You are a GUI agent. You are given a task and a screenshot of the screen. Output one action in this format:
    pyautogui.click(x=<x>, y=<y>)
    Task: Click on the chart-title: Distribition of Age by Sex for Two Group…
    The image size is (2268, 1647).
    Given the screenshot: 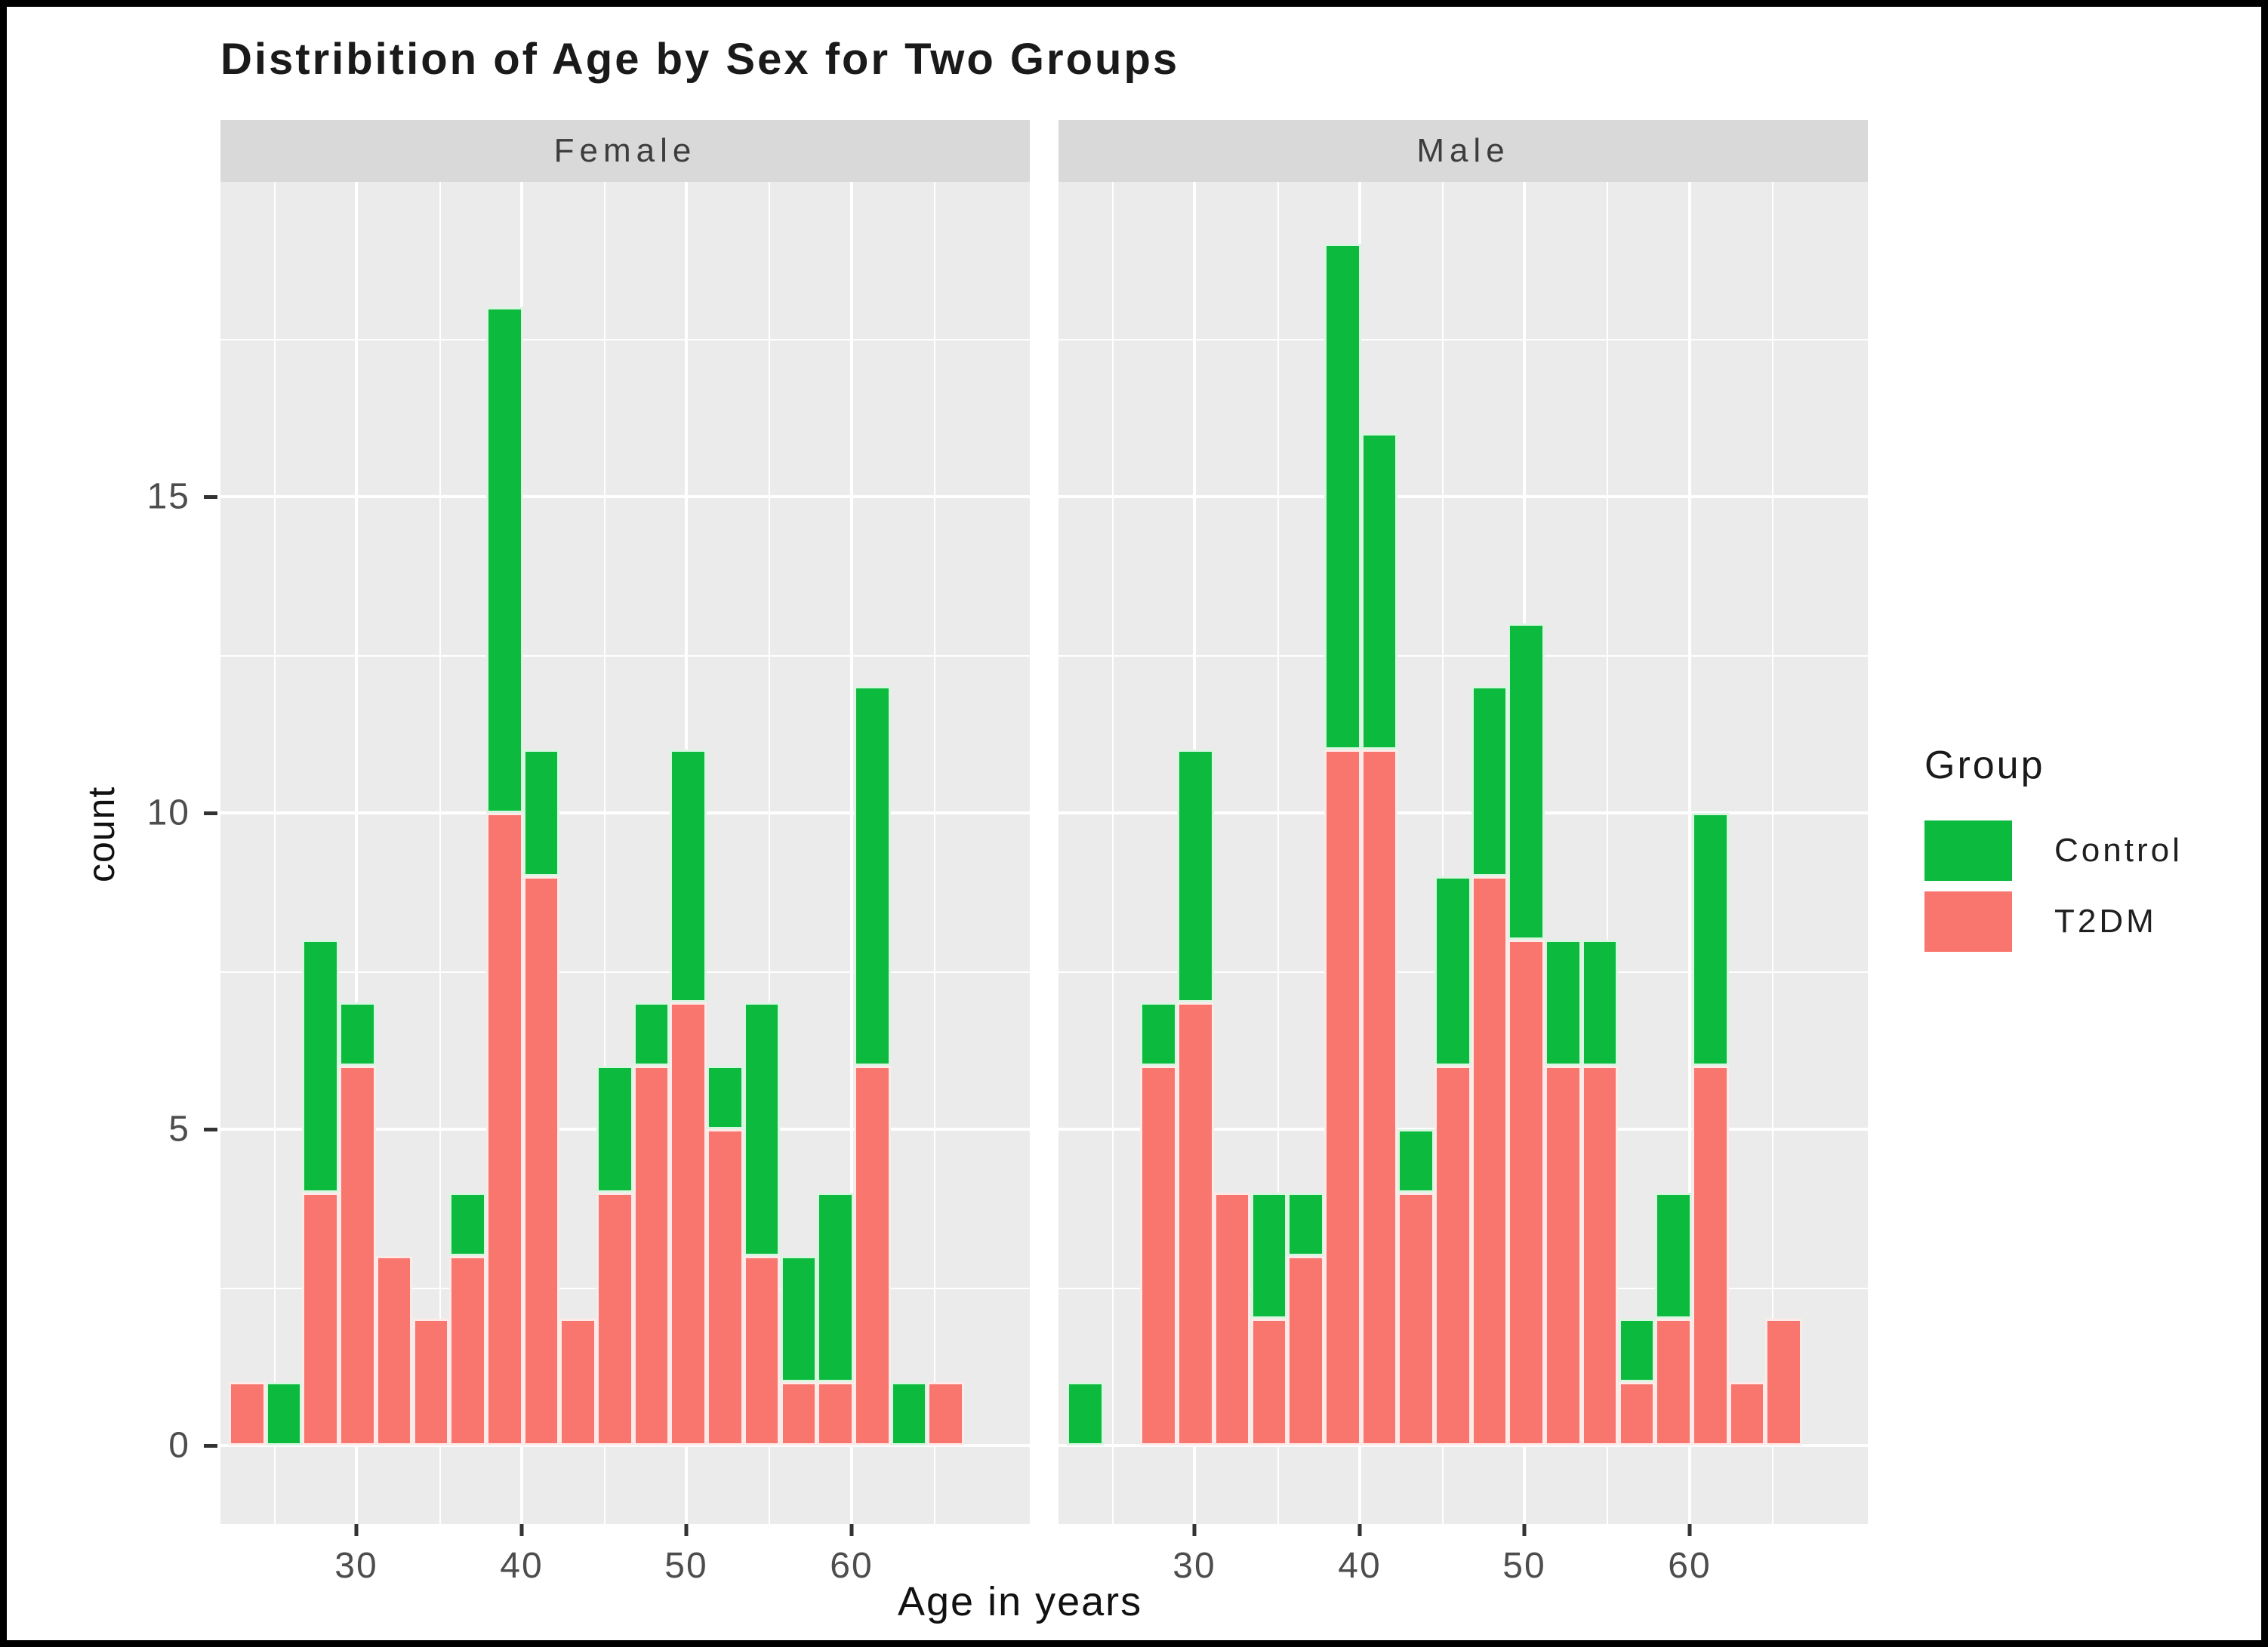 What is the action you would take?
    pyautogui.click(x=700, y=59)
    